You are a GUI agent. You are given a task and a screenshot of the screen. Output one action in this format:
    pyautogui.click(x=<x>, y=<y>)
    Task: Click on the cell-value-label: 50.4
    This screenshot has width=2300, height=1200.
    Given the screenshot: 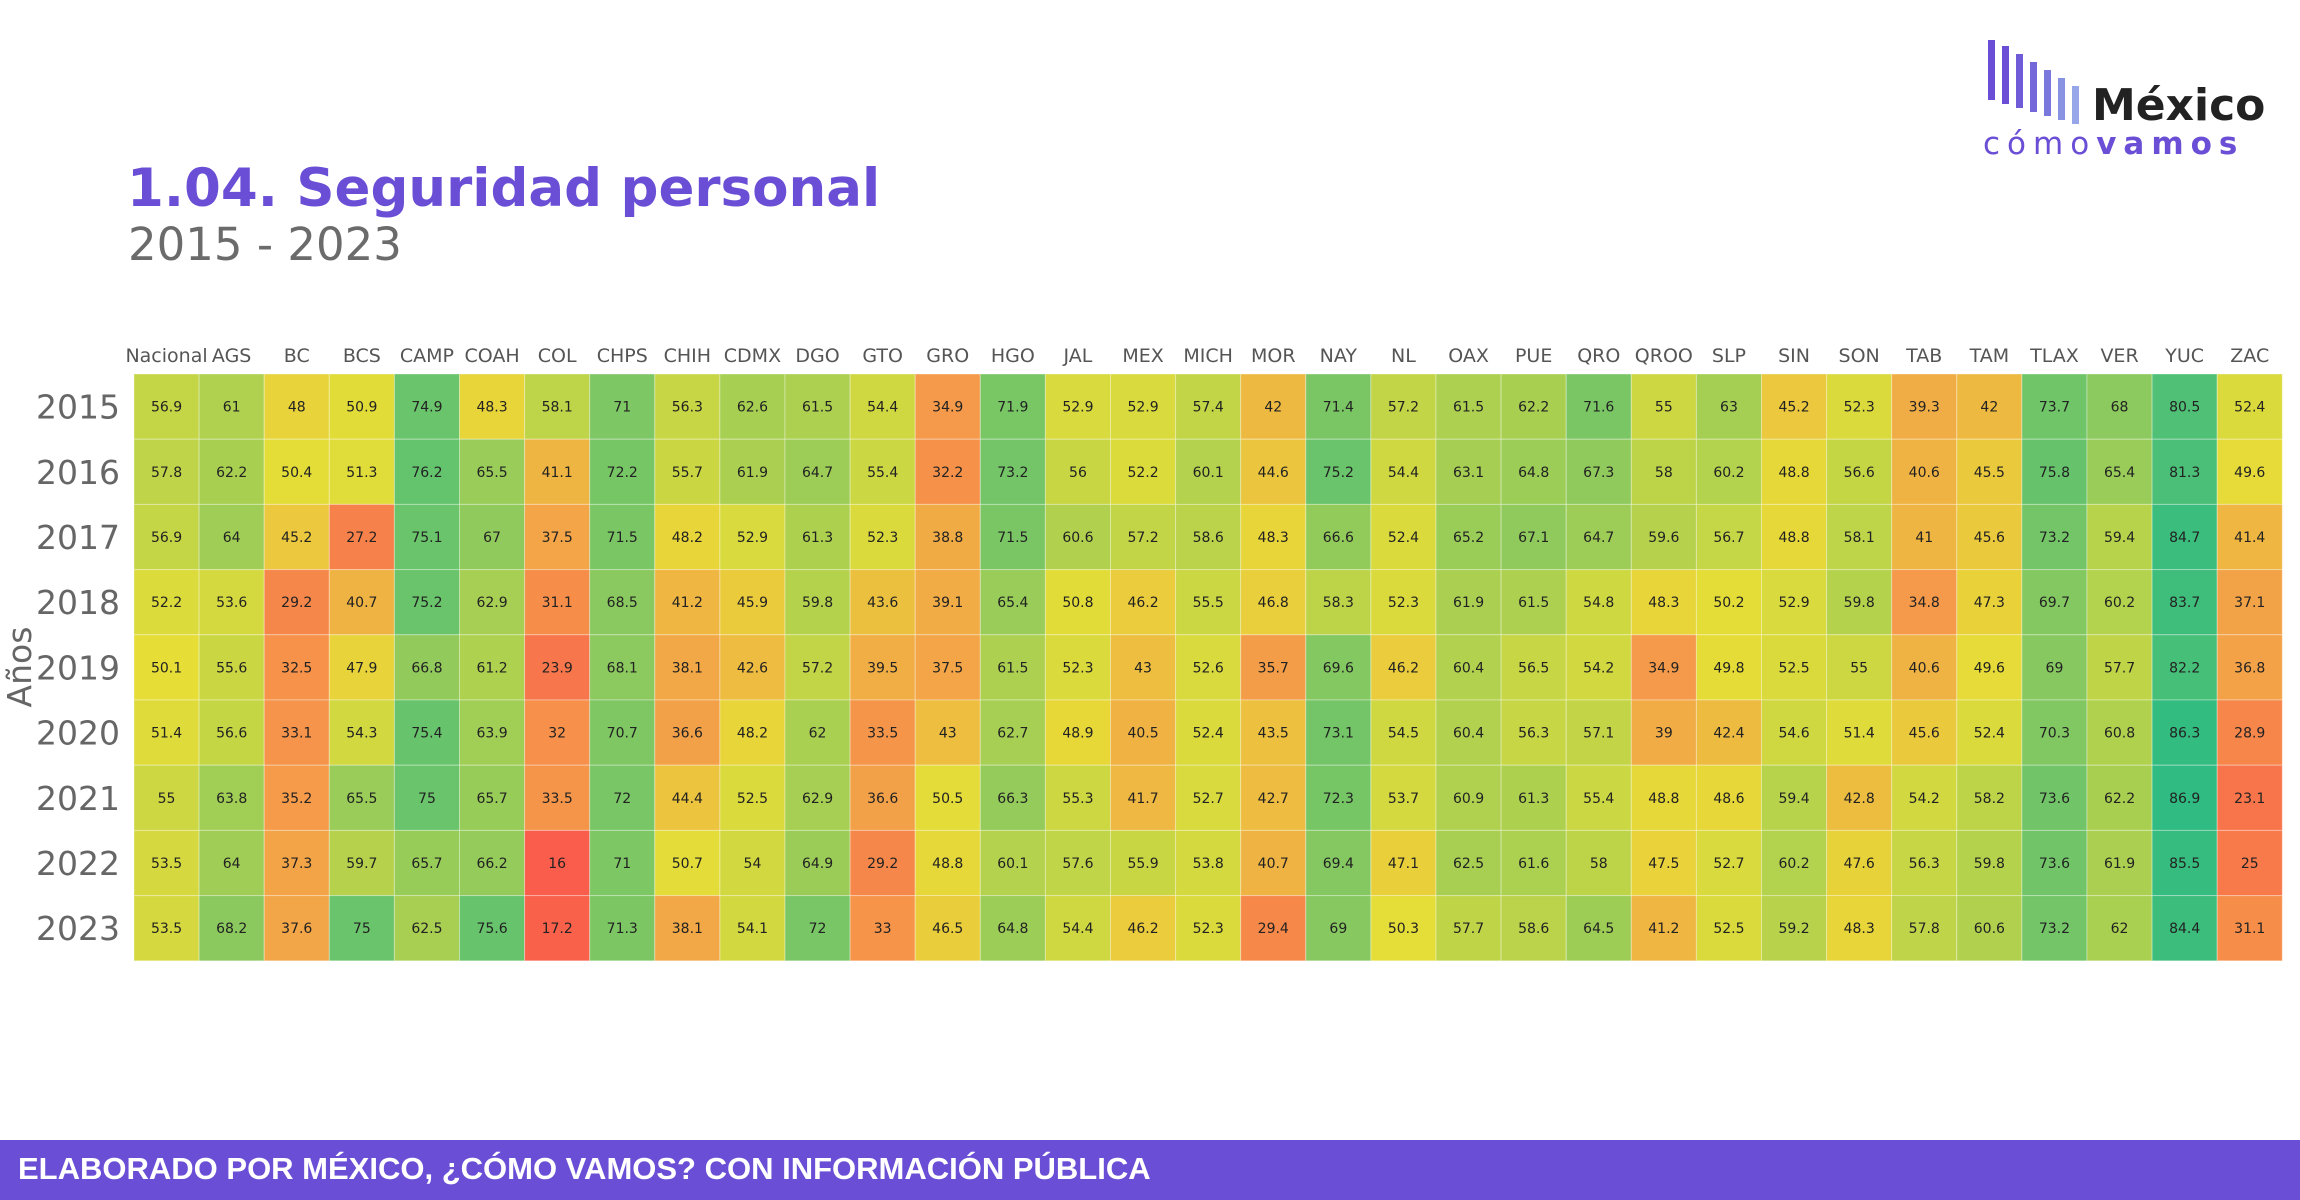 What is the action you would take?
    pyautogui.click(x=296, y=473)
    